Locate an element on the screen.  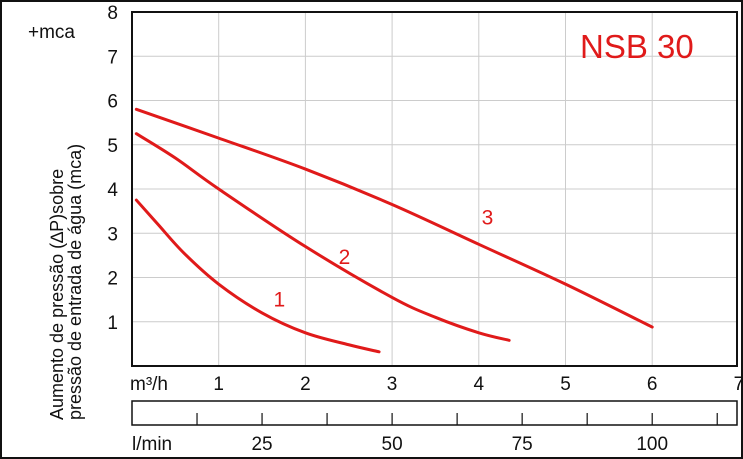
x-tick-label: 1 is located at coordinates (218, 384).